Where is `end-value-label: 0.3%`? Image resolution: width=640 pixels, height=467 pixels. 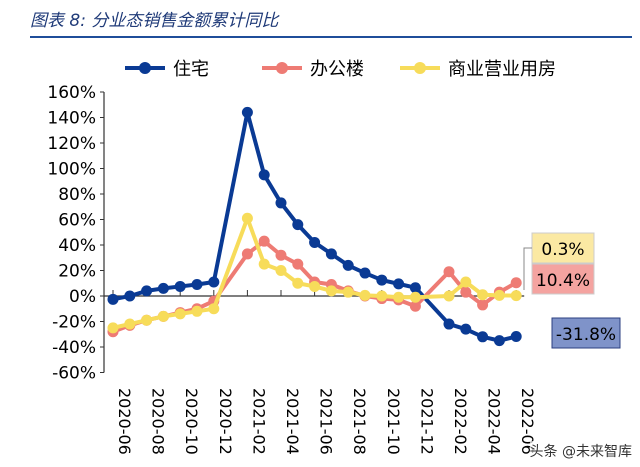
end-value-label: 0.3% is located at coordinates (562, 250).